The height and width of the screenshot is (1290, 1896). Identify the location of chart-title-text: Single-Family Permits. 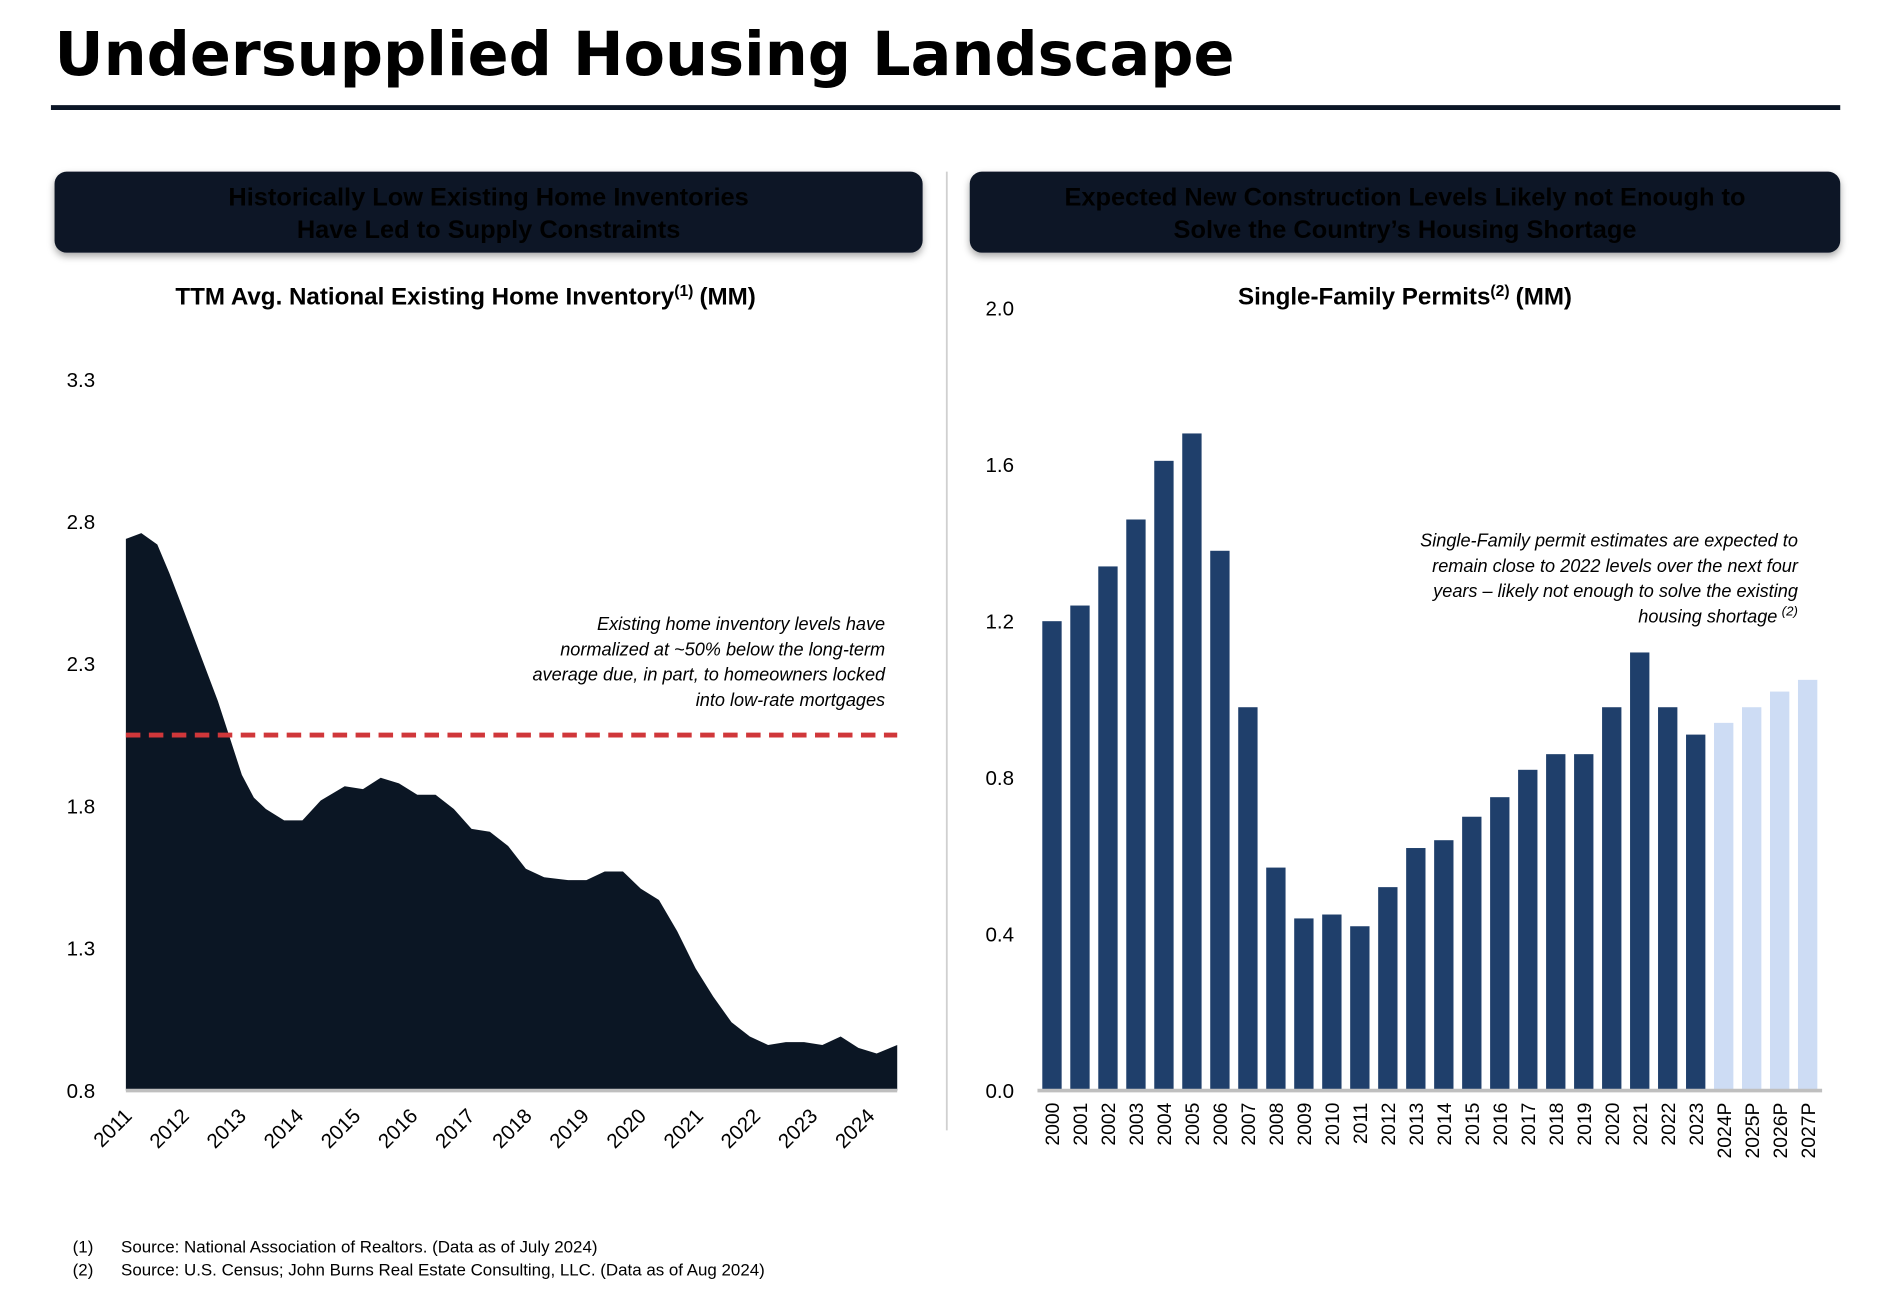
(1364, 297).